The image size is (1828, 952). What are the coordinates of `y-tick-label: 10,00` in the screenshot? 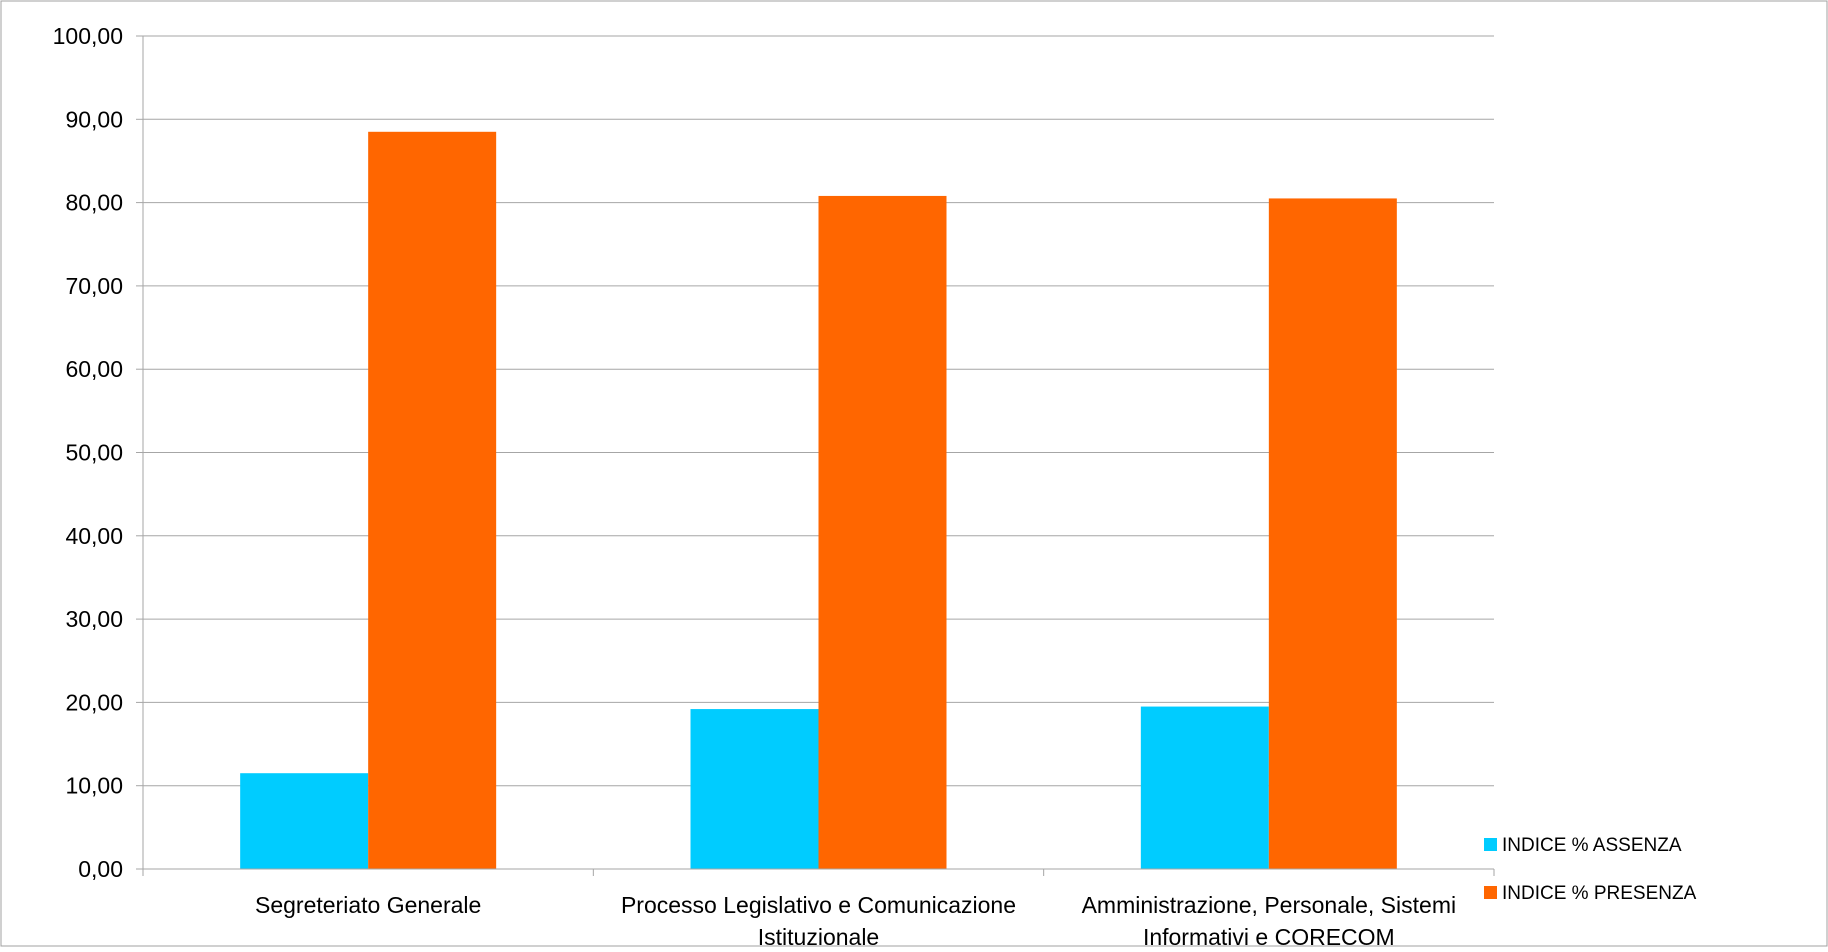 It's located at (94, 786).